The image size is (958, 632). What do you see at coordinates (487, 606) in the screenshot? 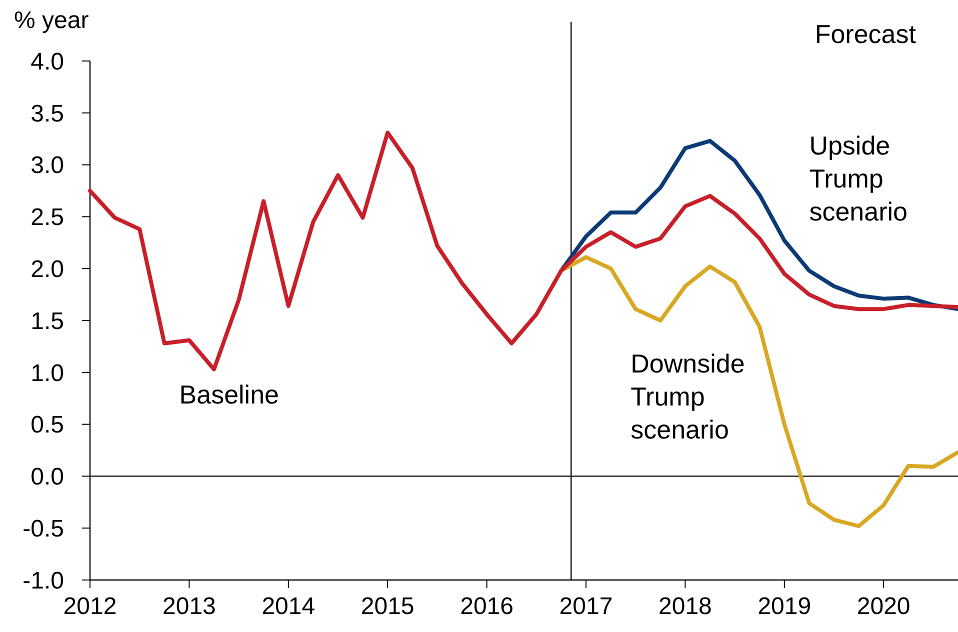
I see `x-tick-label: 2016` at bounding box center [487, 606].